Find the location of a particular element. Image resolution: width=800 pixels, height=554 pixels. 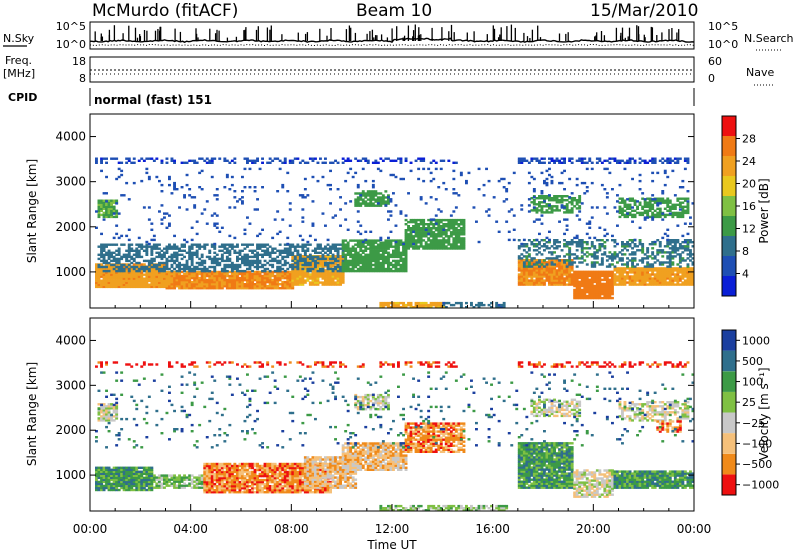

noise-spikes is located at coordinates (387, 32).